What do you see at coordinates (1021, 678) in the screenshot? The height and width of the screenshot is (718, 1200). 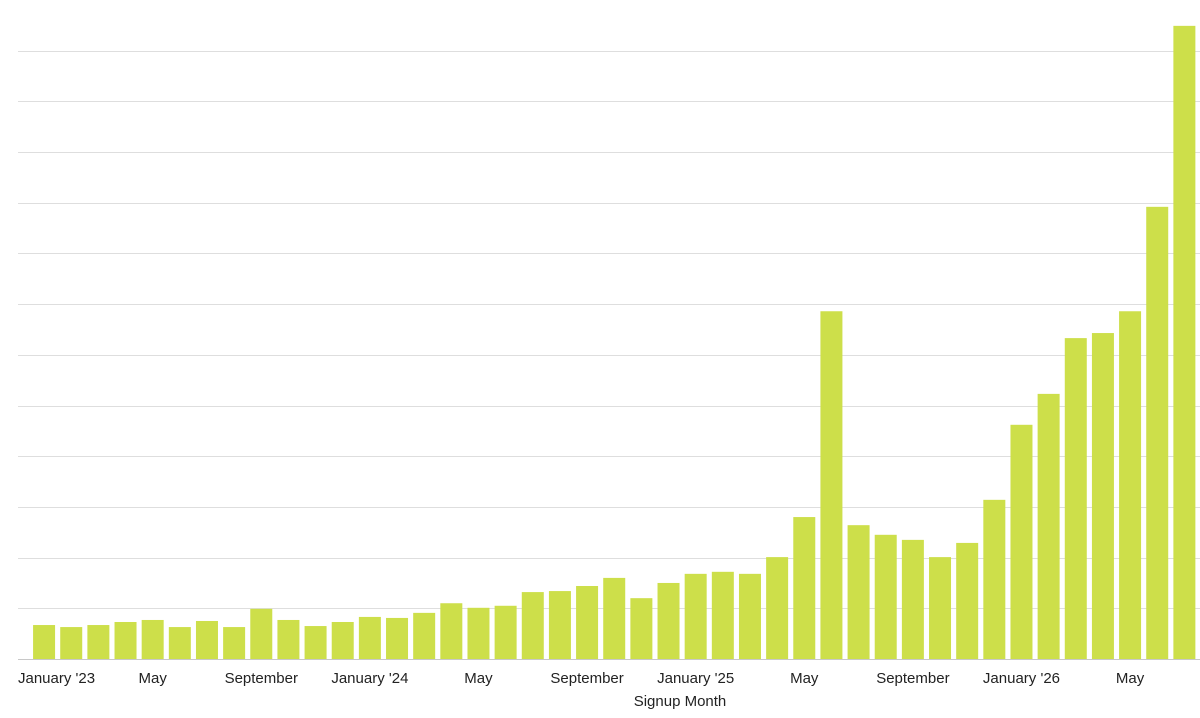 I see `x-tick-label: January '26` at bounding box center [1021, 678].